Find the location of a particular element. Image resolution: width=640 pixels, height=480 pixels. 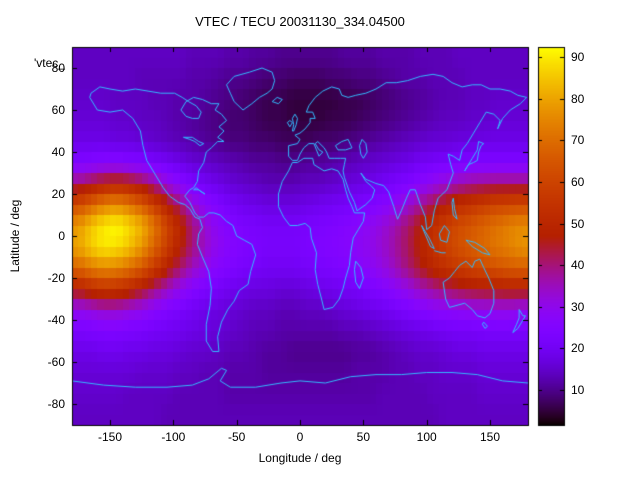

x-tick-label: 50 is located at coordinates (363, 437).